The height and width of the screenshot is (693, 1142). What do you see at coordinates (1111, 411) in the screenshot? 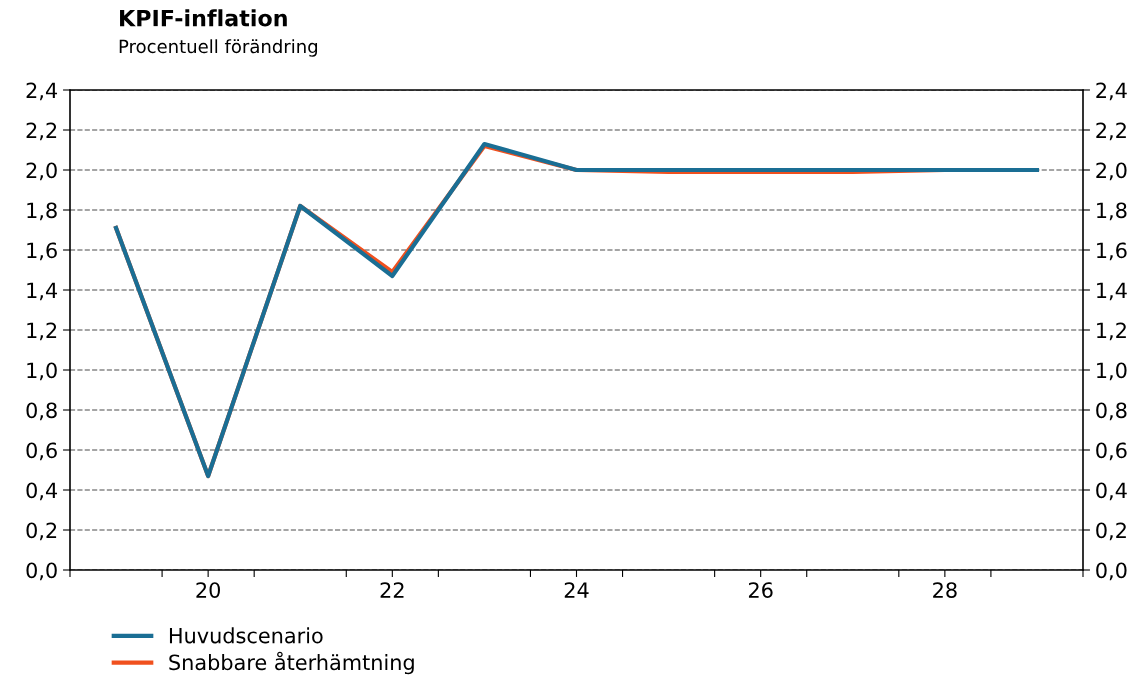
I see `y2-tick-label: 0,8` at bounding box center [1111, 411].